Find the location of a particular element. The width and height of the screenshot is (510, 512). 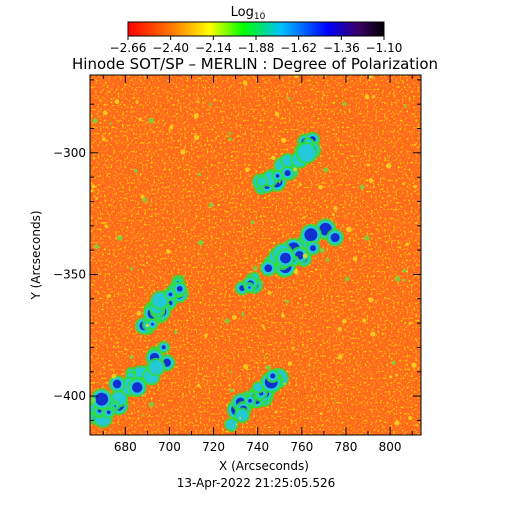

colorbar-ticks: −2.66 −2.40 −2.14 −1.88 −1.62 −1.36 −1.10 is located at coordinates (256, 45).